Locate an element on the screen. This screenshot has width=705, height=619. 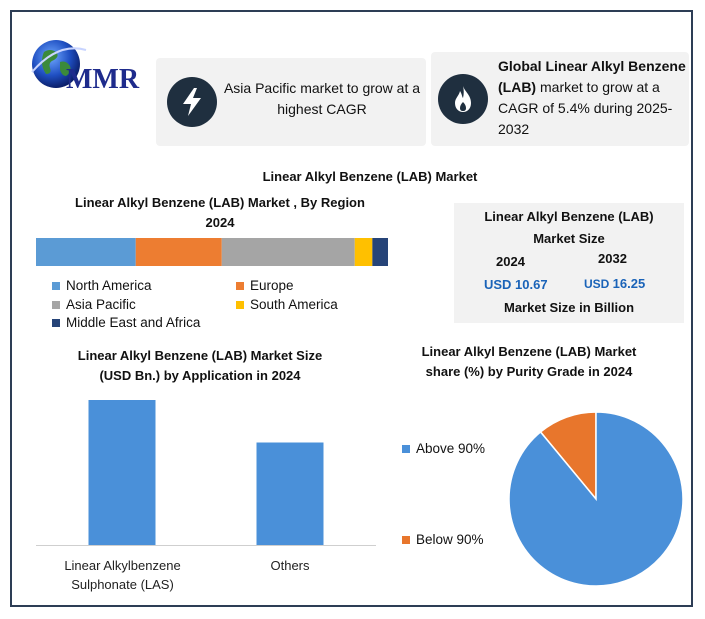
purity-pie-chart is located at coordinates (596, 499).